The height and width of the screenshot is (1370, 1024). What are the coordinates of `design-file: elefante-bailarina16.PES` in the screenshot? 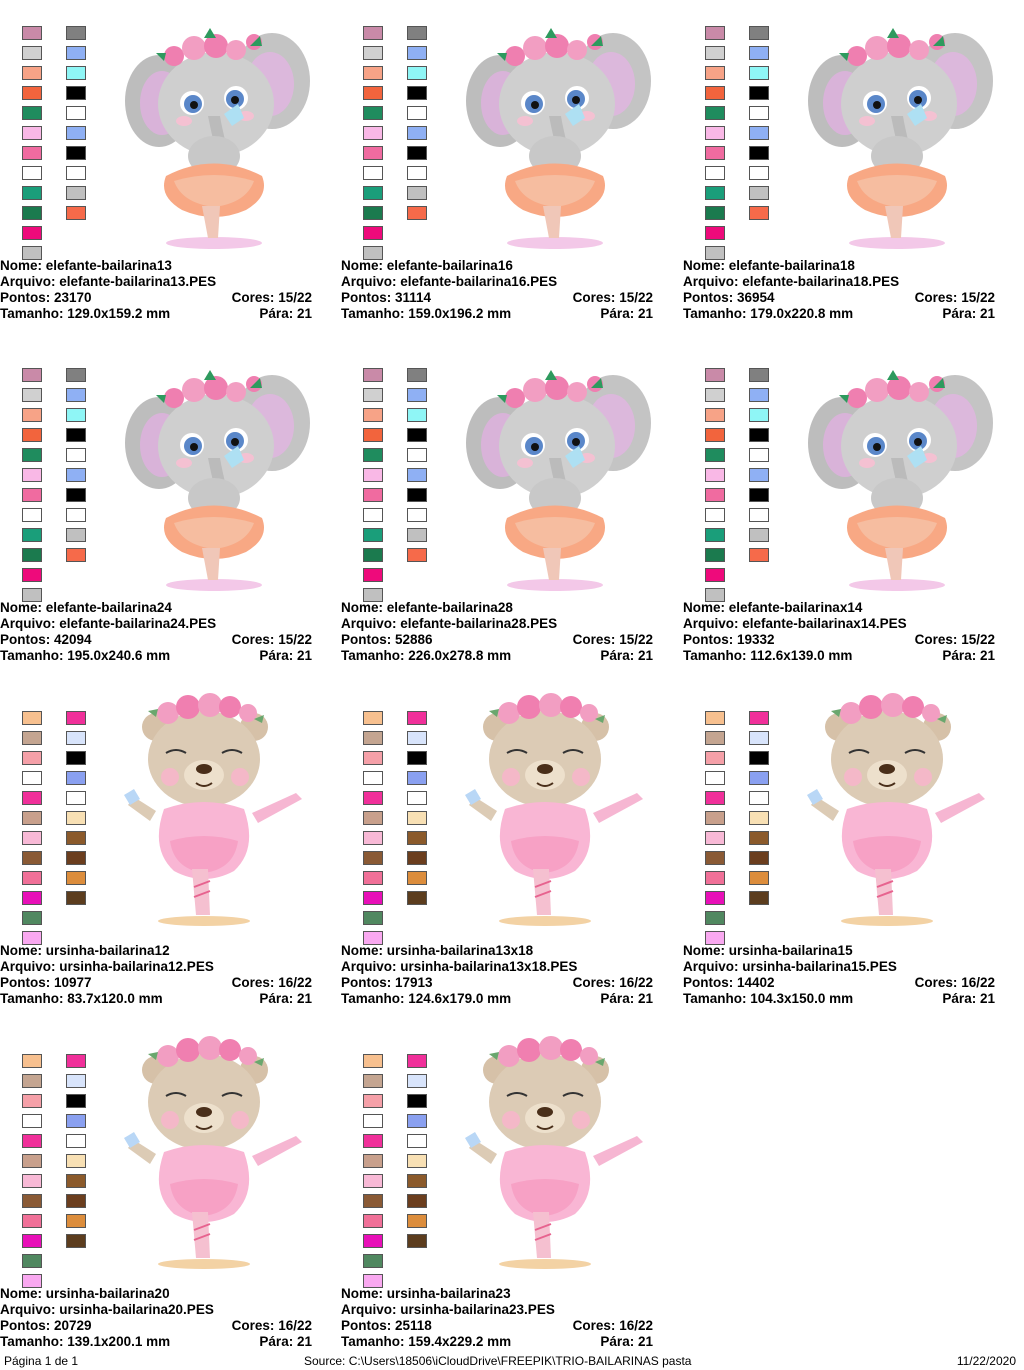 It's located at (479, 281).